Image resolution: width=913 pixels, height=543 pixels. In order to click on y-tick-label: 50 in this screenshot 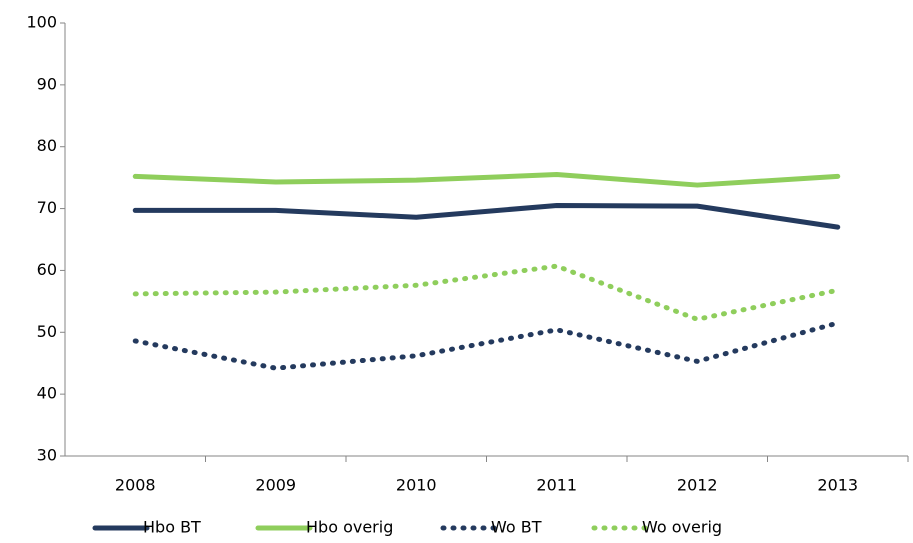, I will do `click(47, 331)`.